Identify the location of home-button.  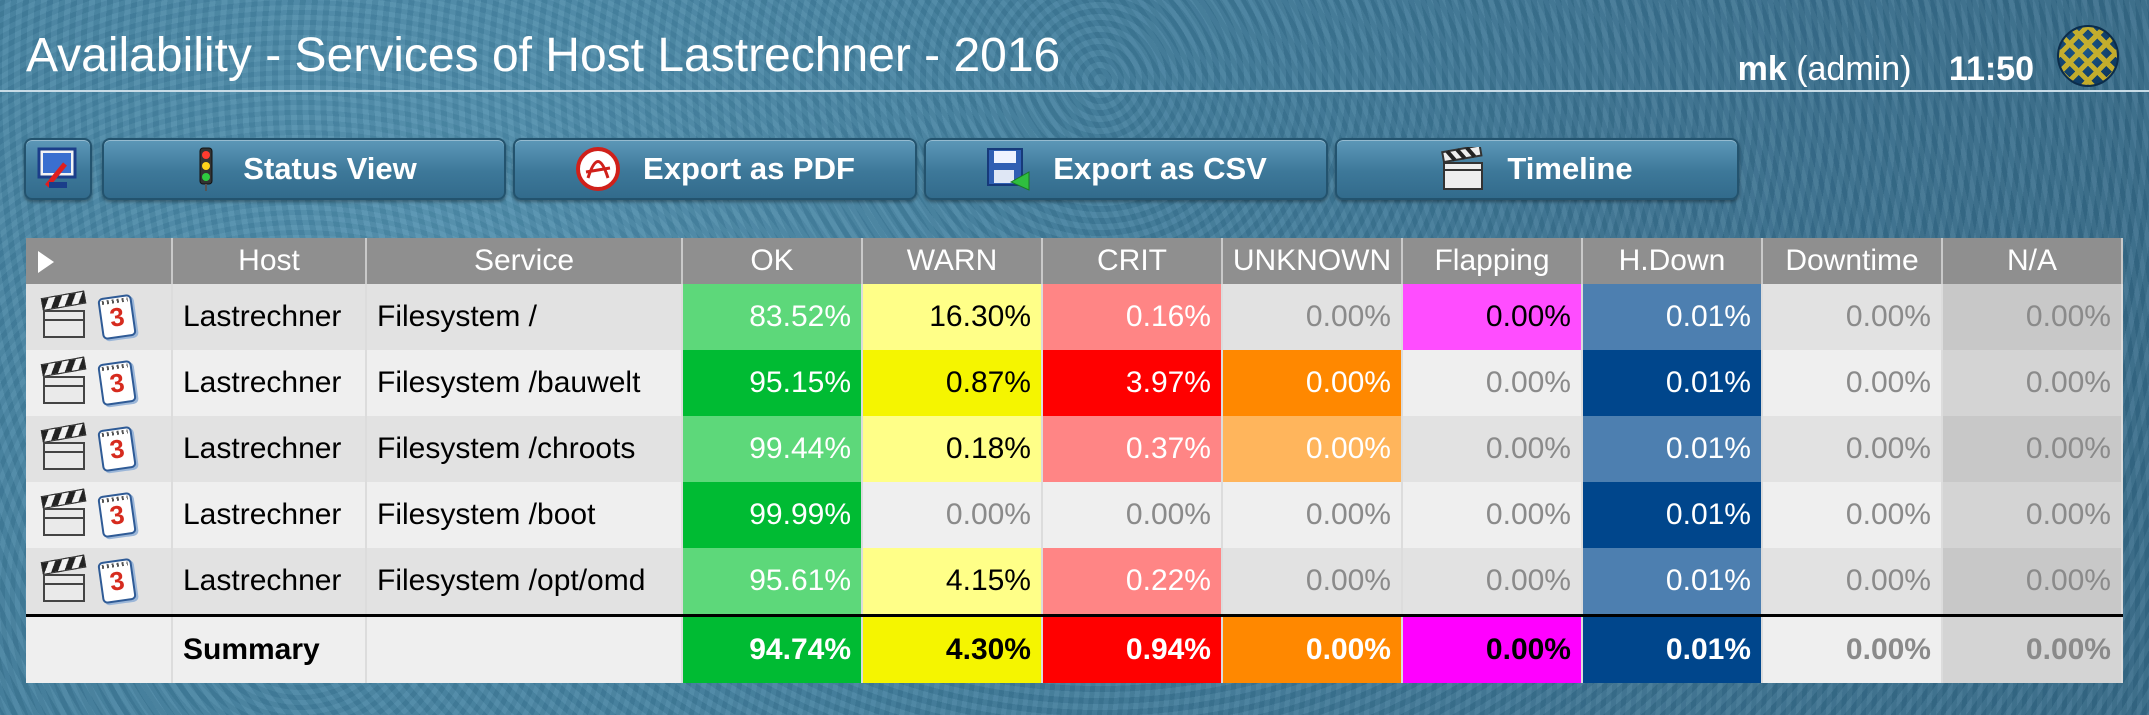
(58, 169).